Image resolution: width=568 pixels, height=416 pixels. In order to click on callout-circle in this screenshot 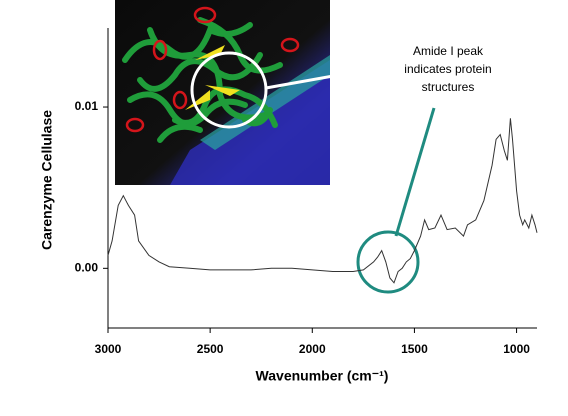, I will do `click(388, 262)`.